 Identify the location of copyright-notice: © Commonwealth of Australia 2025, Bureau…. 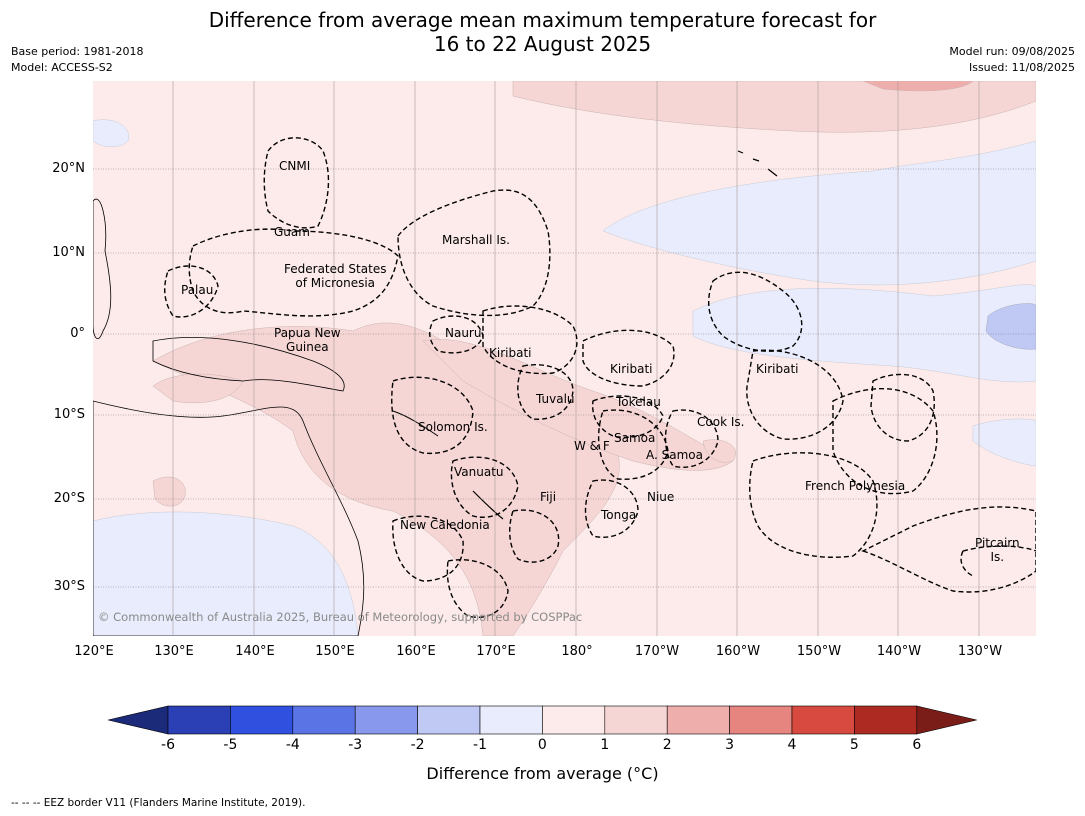
(340, 617).